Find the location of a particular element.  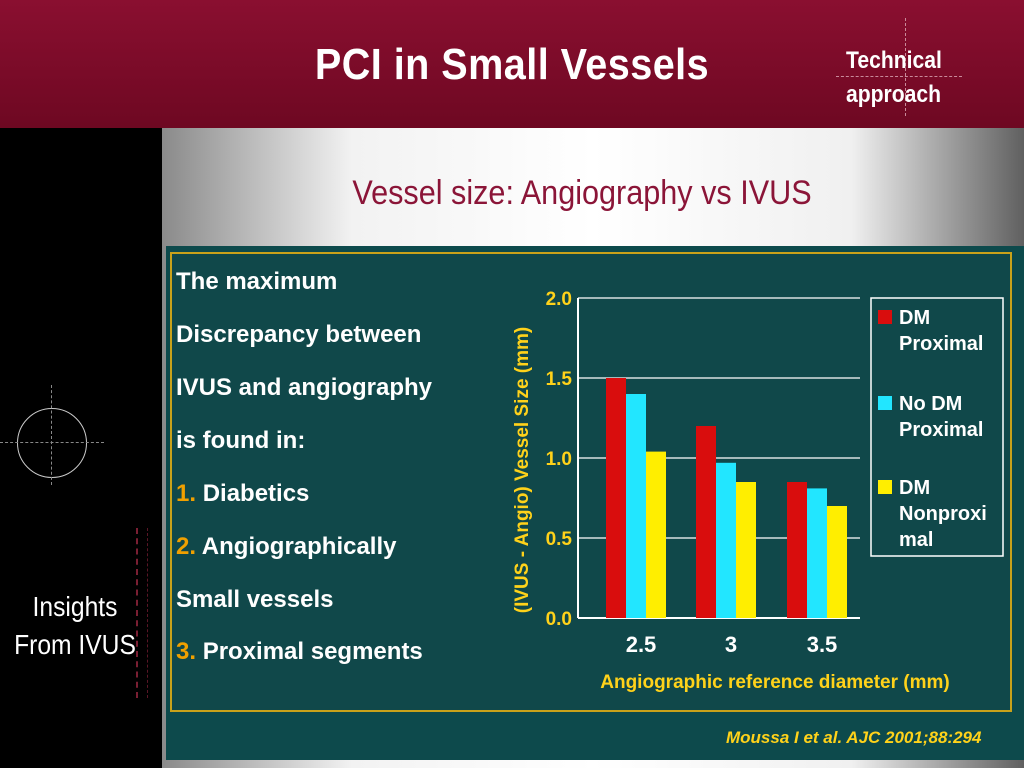

text-line: The maximum is located at coordinates (257, 281).